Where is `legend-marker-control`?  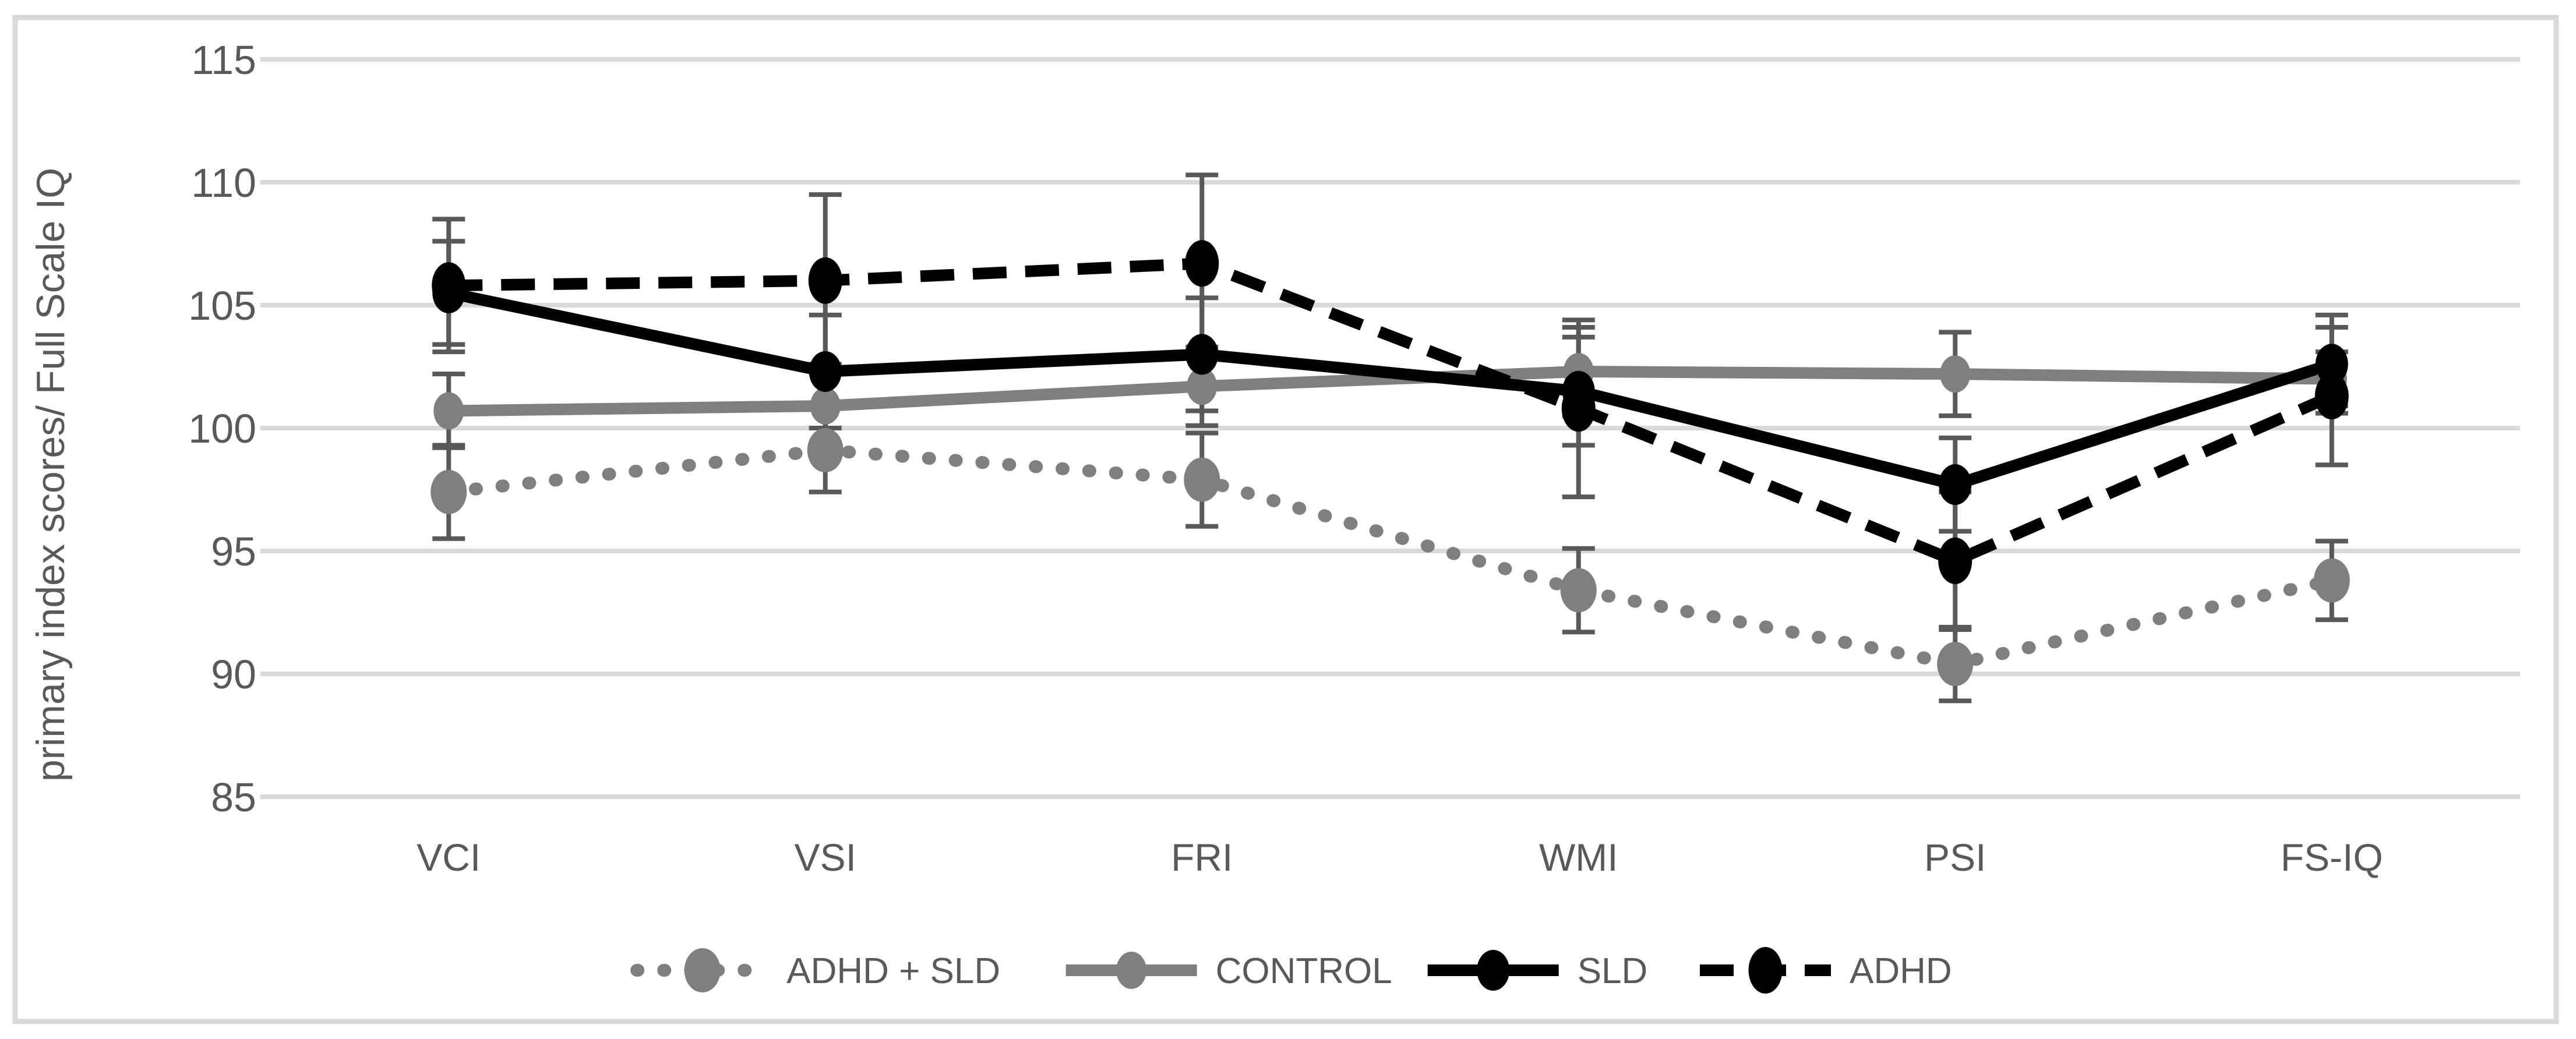
legend-marker-control is located at coordinates (1132, 970).